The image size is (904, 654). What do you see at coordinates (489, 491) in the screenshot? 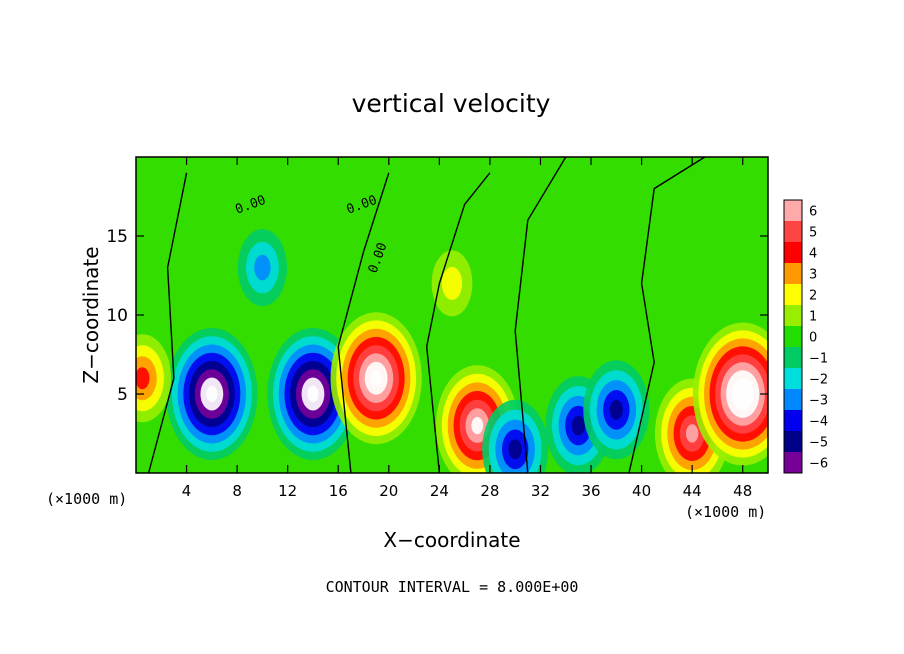
I see `x-tick-label-28: 28` at bounding box center [489, 491].